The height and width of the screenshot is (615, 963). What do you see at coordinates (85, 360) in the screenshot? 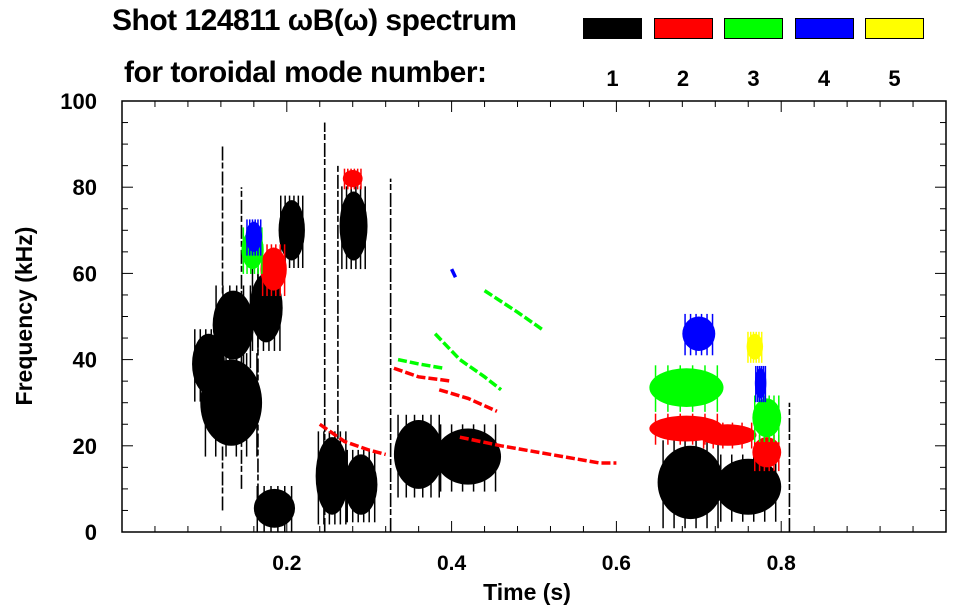
I see `y-tick-label: 40` at bounding box center [85, 360].